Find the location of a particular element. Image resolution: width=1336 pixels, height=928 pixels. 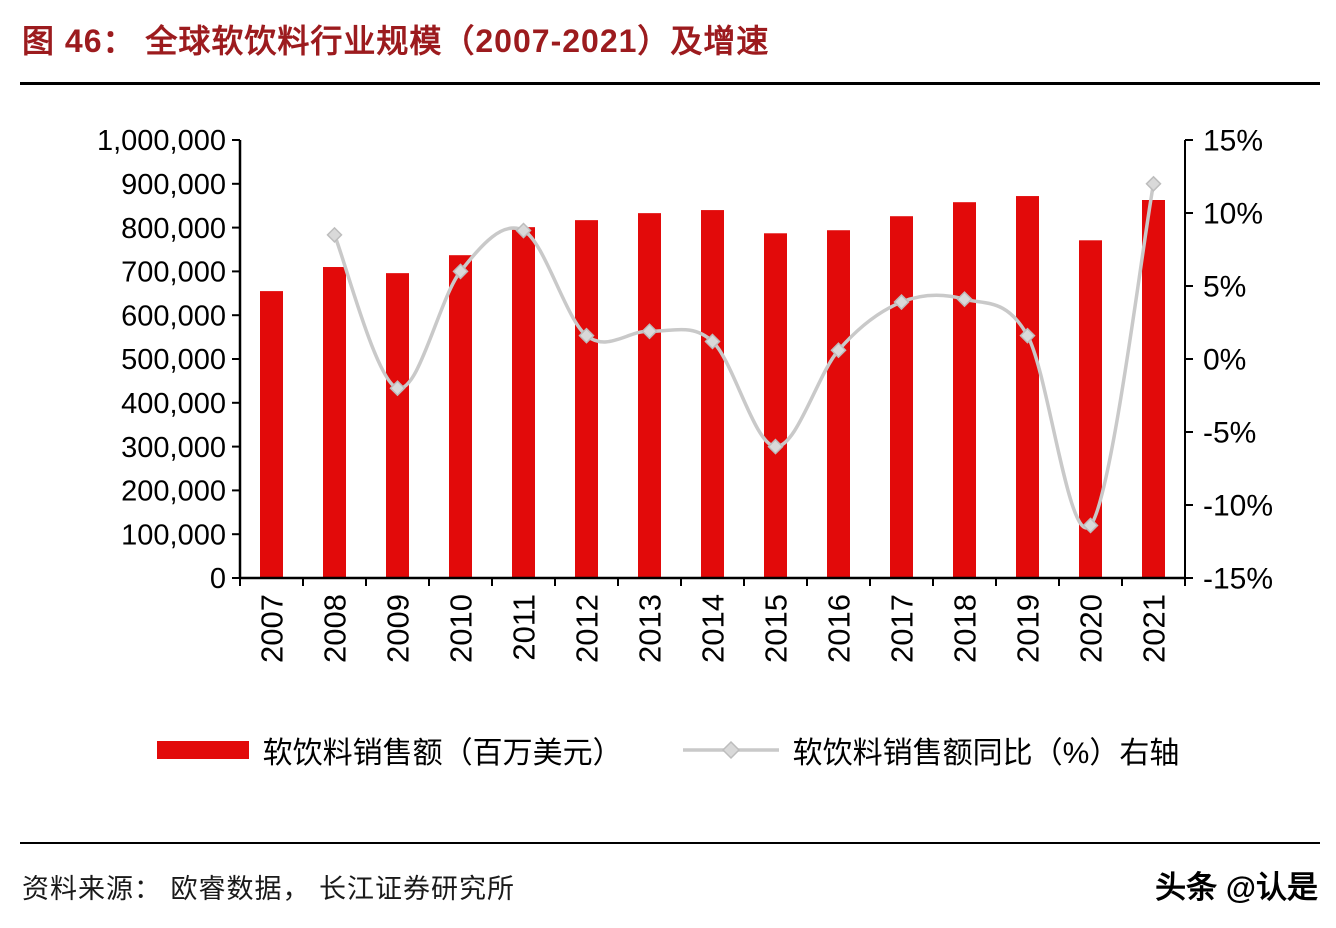

right-axis-label: -15% is located at coordinates (1238, 579).